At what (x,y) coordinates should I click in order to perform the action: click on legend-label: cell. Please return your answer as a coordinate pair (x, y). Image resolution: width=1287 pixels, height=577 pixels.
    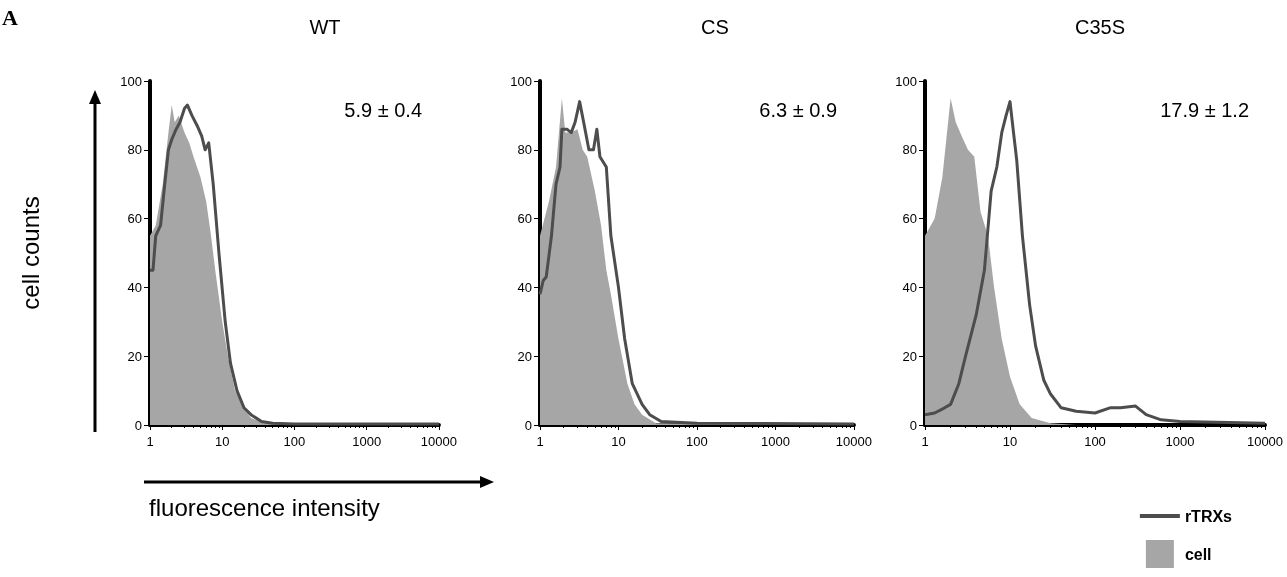
    Looking at the image, I should click on (1198, 554).